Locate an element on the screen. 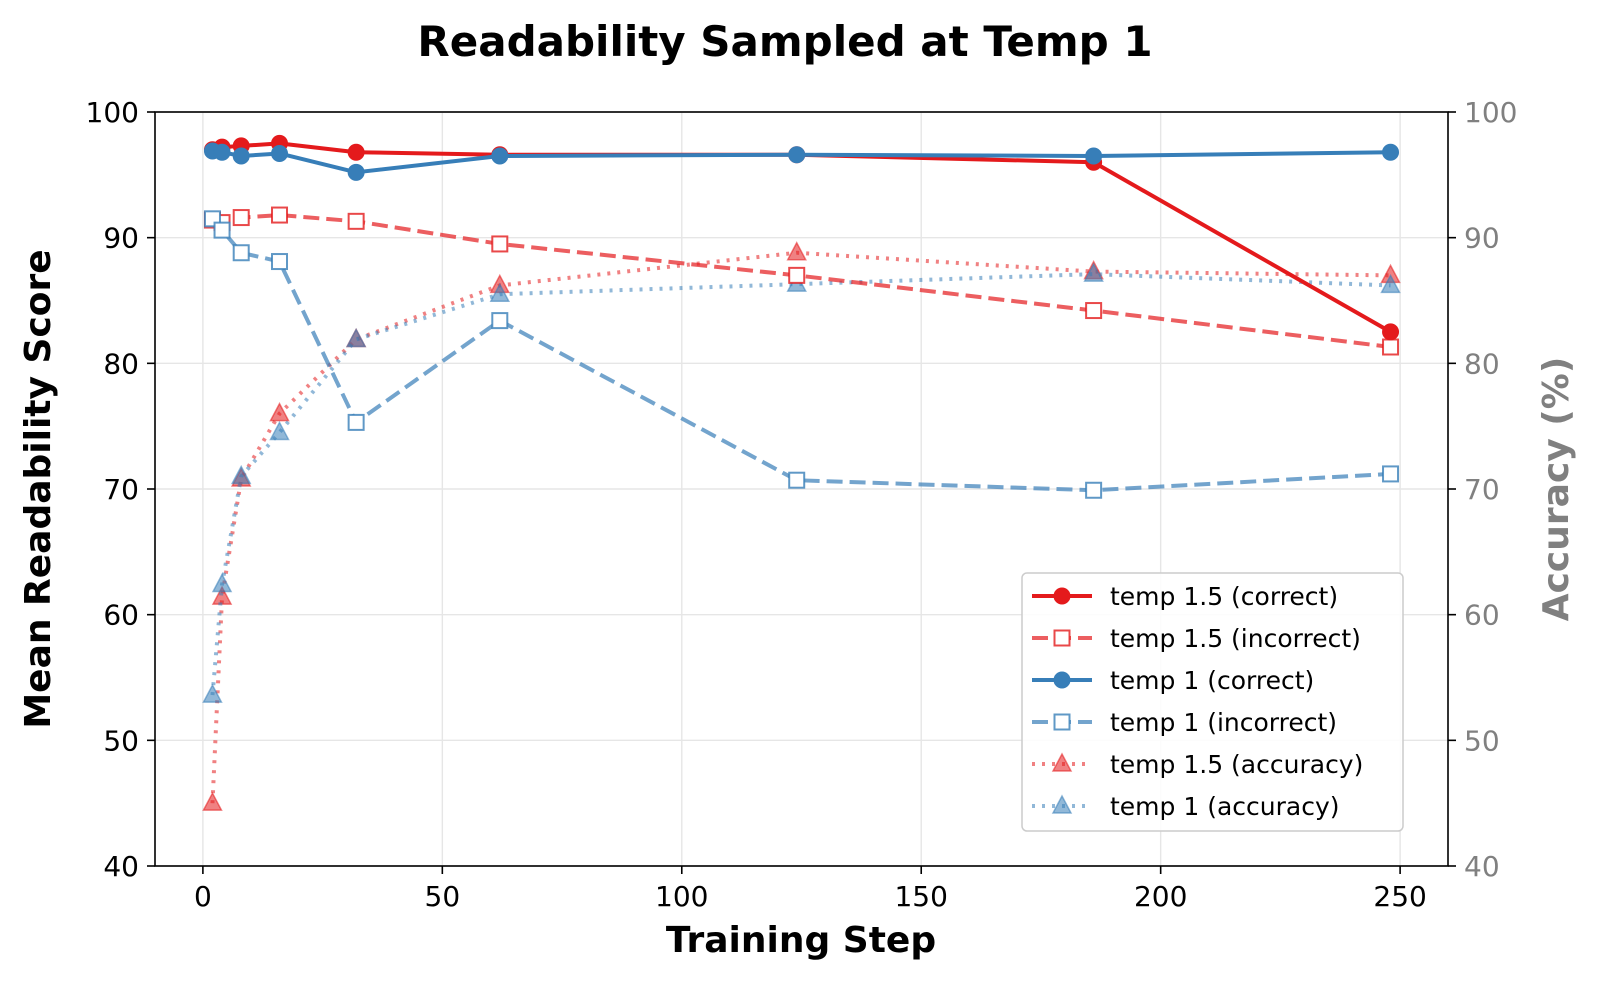  y-tick-label: 60 is located at coordinates (121, 615).